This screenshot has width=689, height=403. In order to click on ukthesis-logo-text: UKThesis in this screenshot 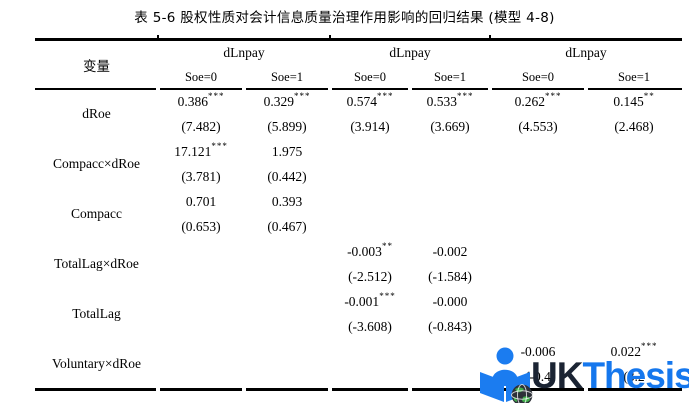, I will do `click(610, 375)`.